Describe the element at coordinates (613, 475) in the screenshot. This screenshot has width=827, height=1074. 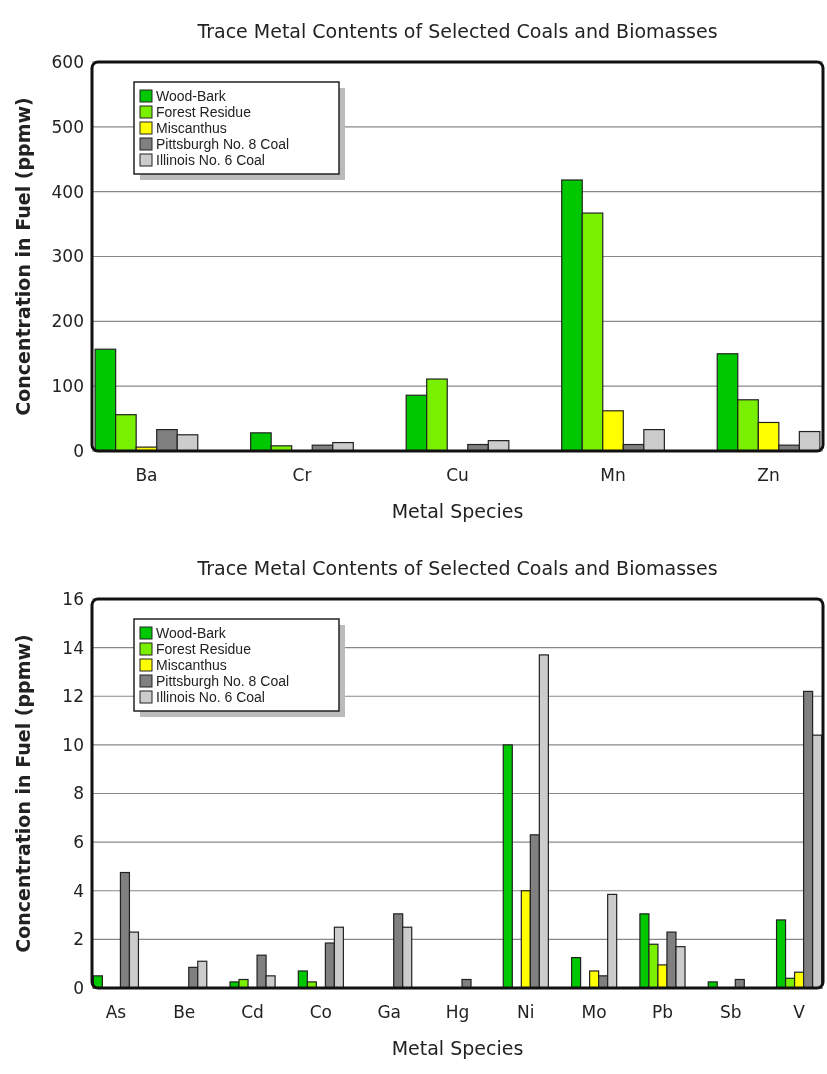
I see `x-tick-label: Mn` at that location.